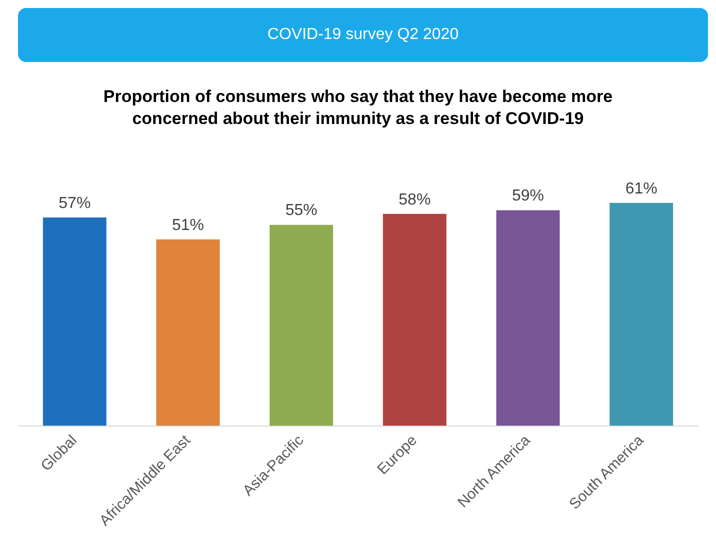  Describe the element at coordinates (641, 189) in the screenshot. I see `data-label: 61%` at that location.